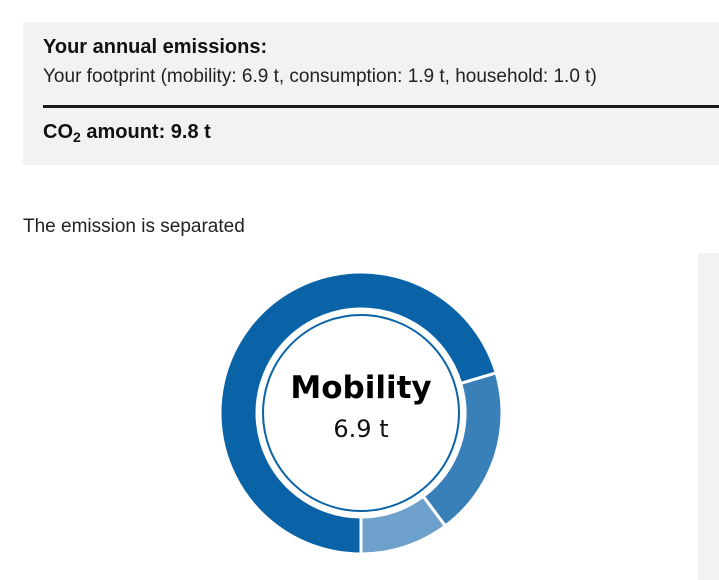 The width and height of the screenshot is (719, 580). Describe the element at coordinates (361, 413) in the screenshot. I see `selected-inner-ring` at that location.